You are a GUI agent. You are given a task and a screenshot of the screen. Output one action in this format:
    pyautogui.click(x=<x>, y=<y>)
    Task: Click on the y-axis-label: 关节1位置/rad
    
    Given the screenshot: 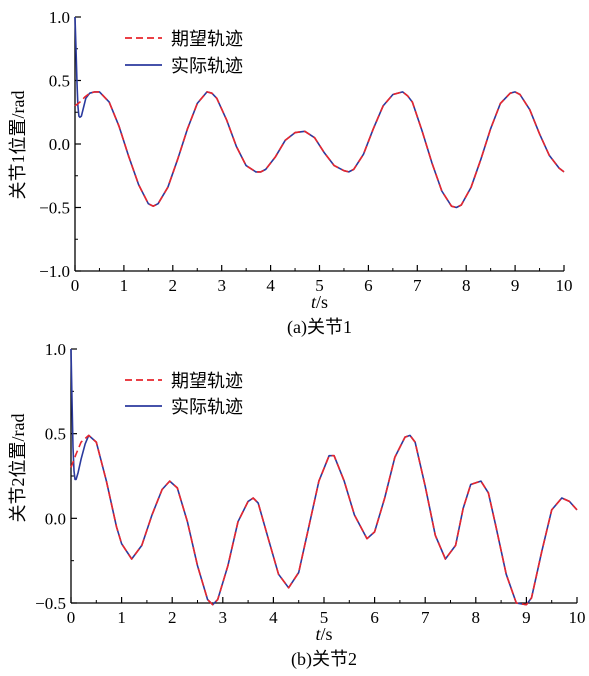 What is the action you would take?
    pyautogui.click(x=18, y=145)
    